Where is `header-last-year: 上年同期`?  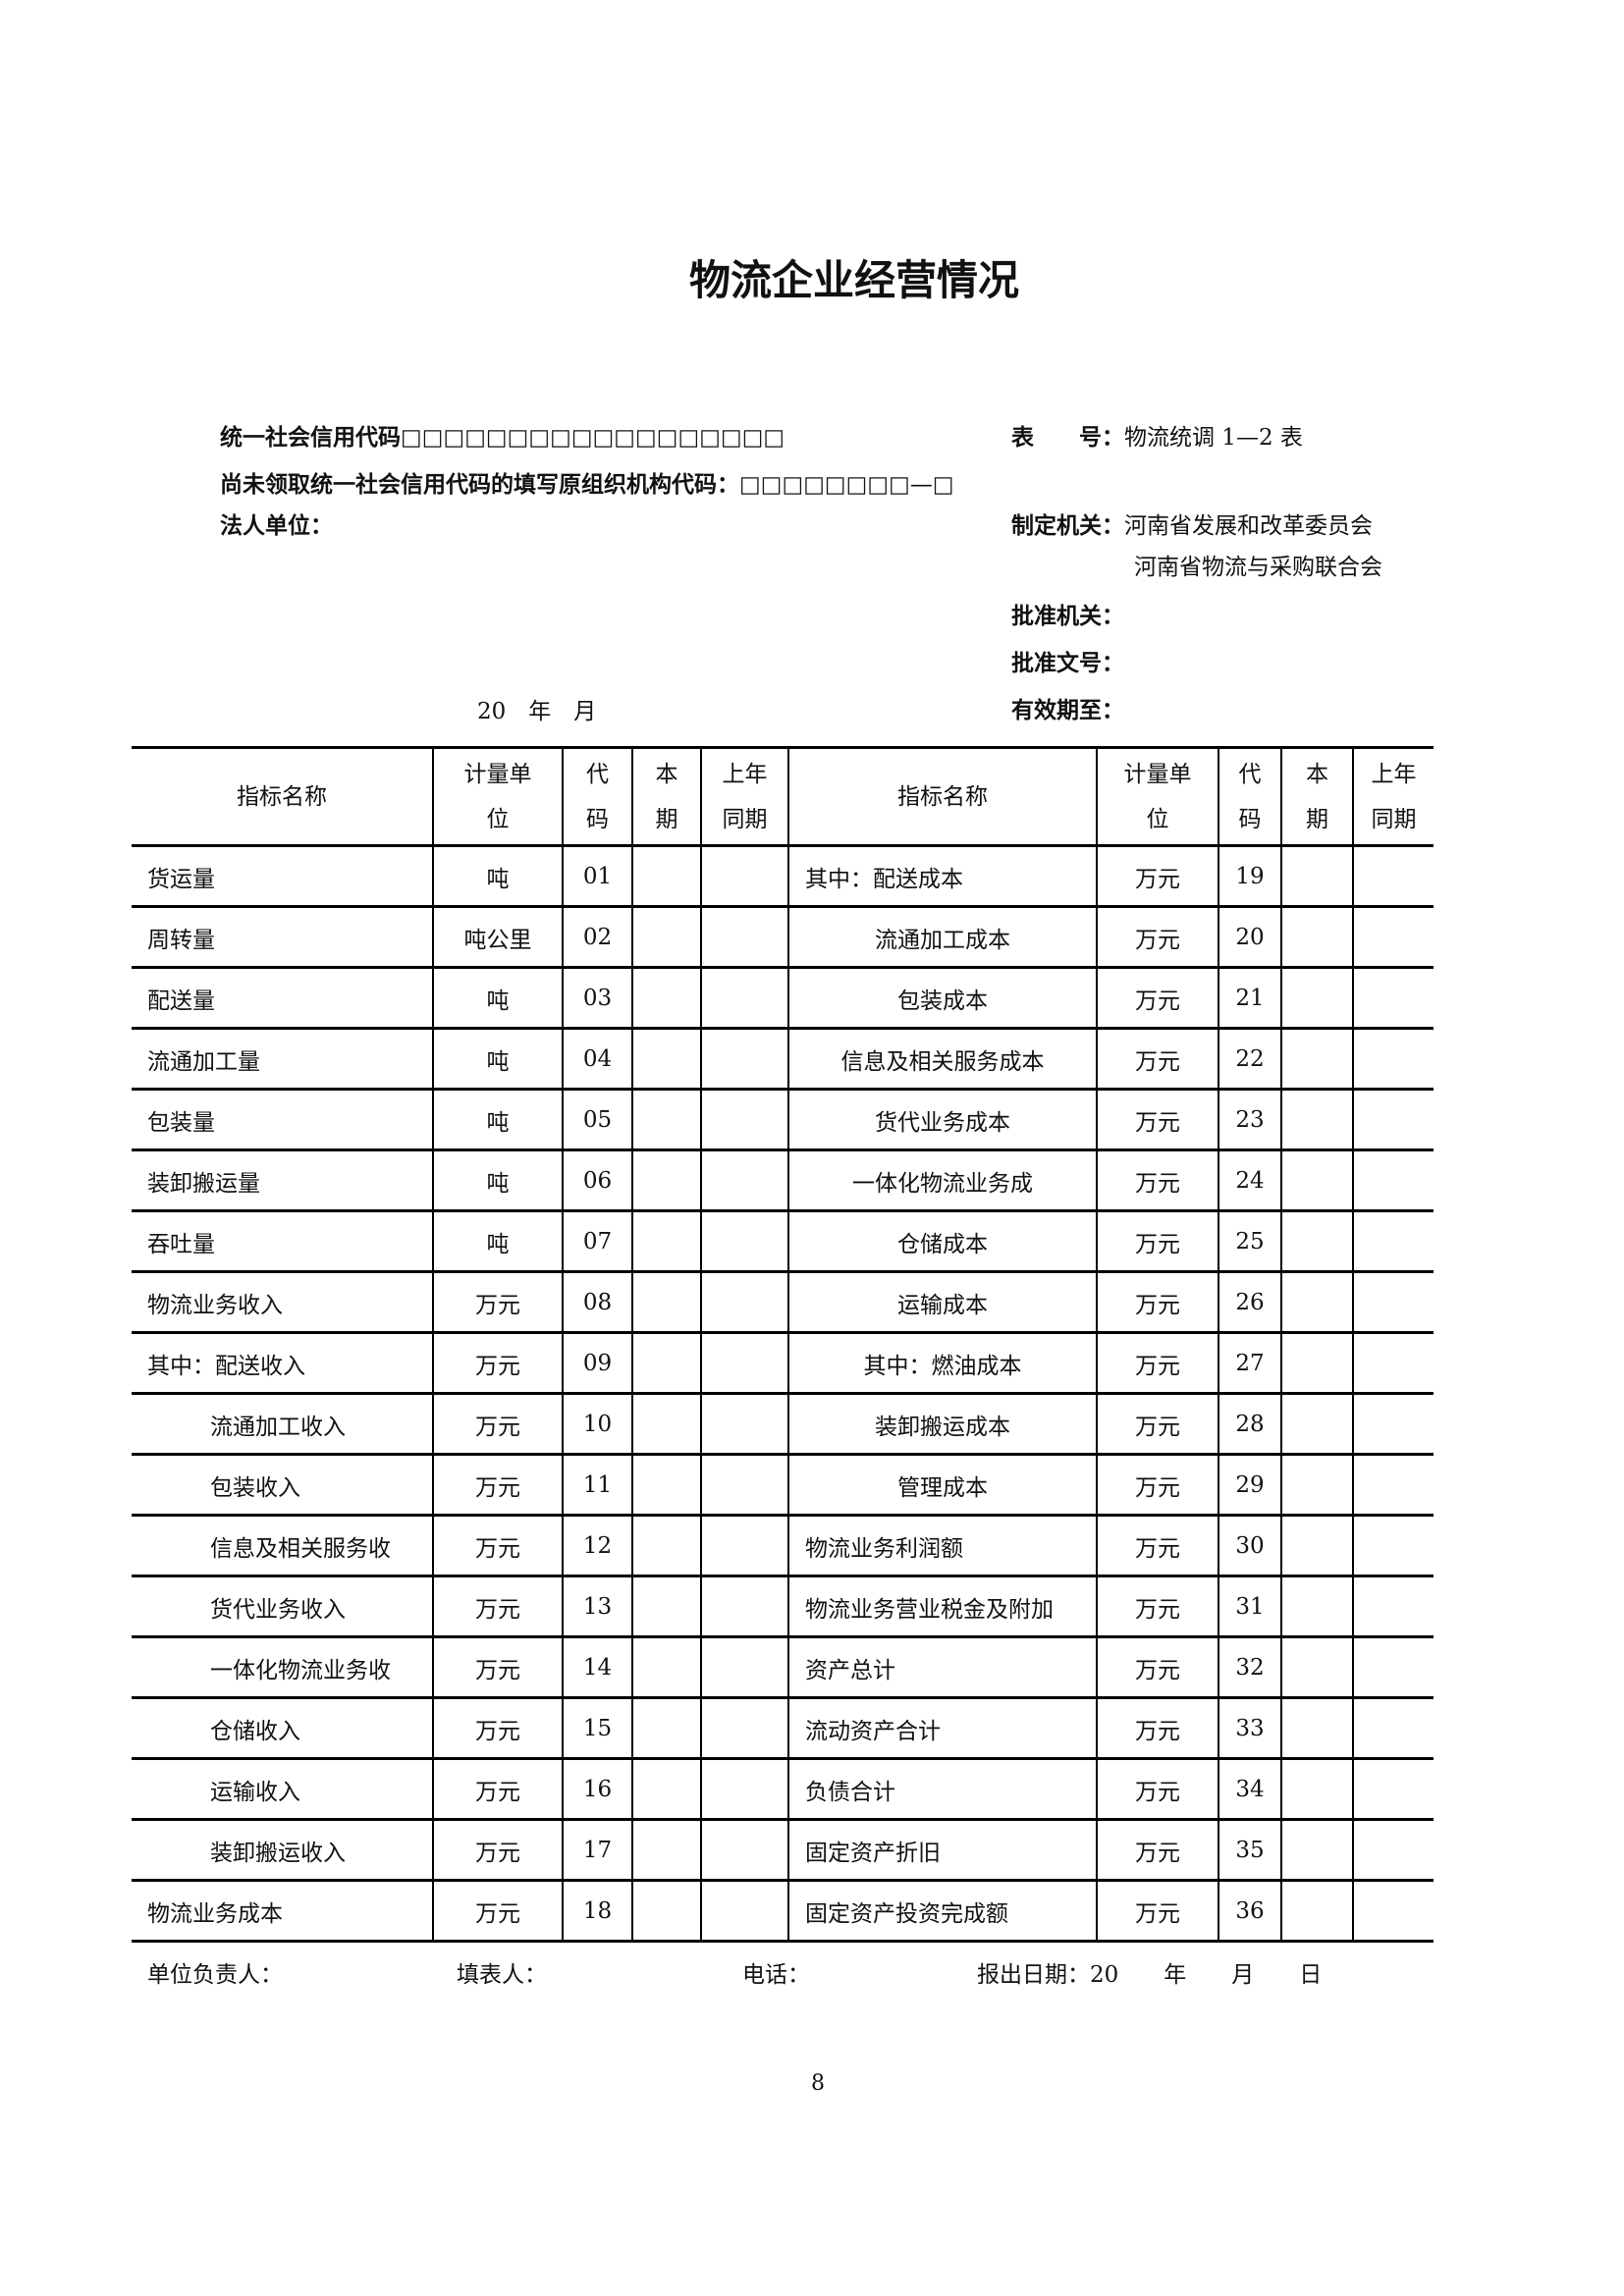 header-last-year: 上年同期 is located at coordinates (744, 797).